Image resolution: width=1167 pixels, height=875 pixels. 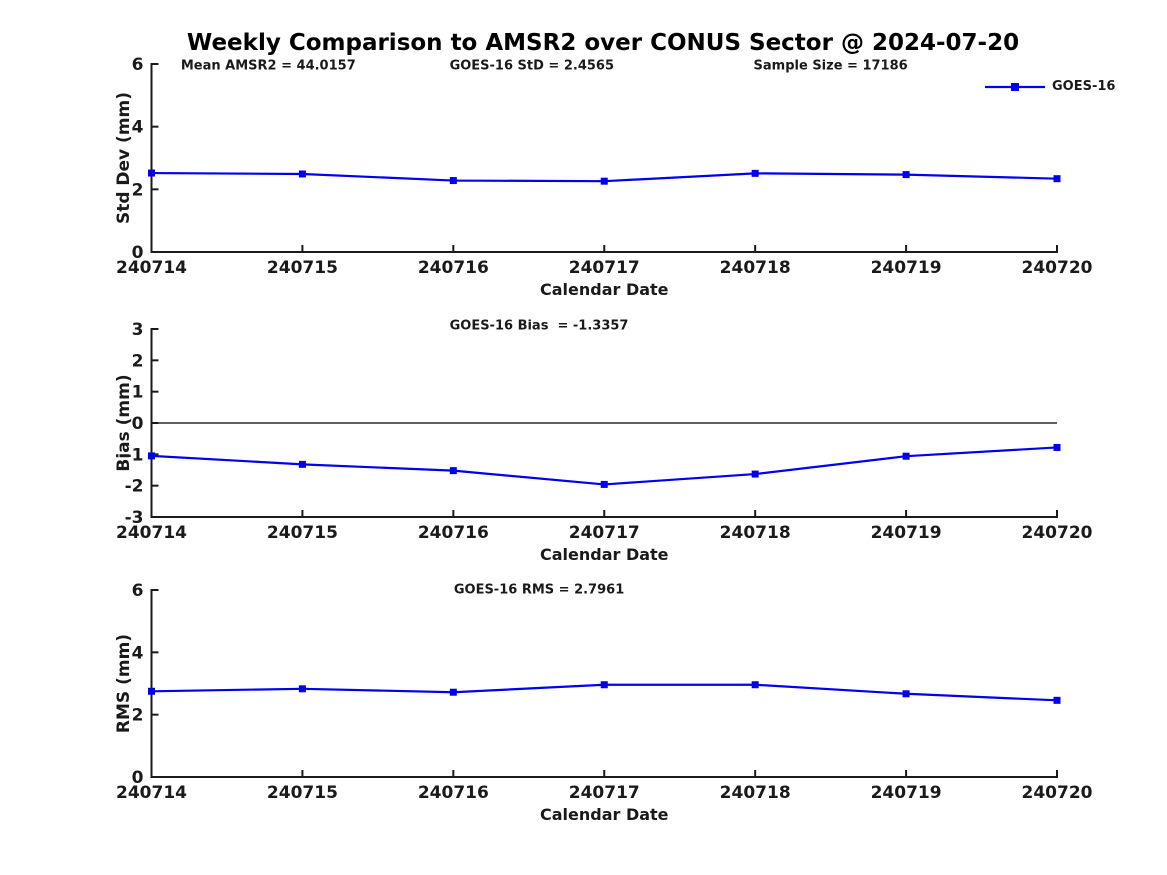 I want to click on y-tick-label: 1, so click(x=138, y=393).